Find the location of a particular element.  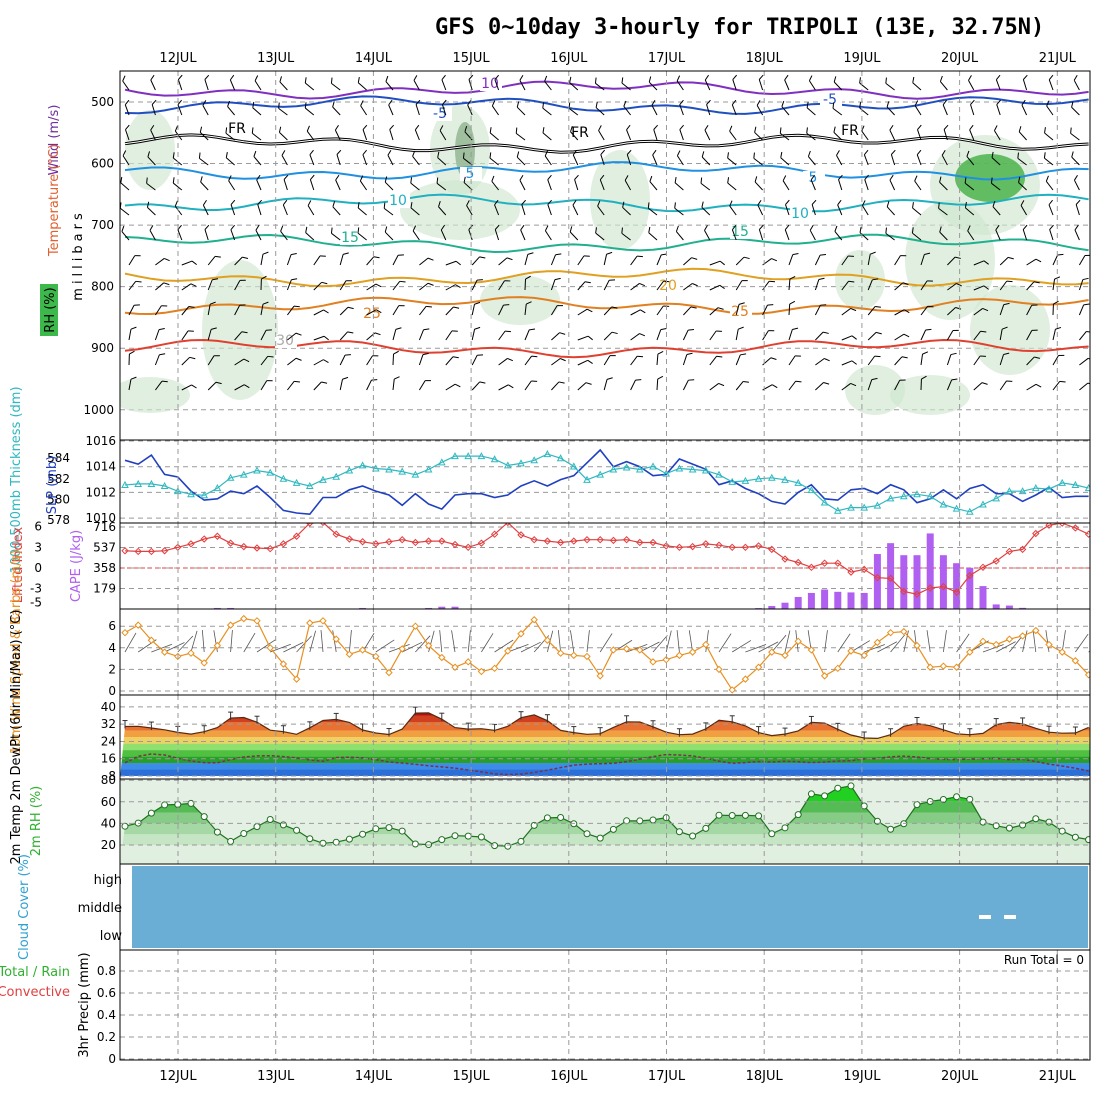

contour-label: FR is located at coordinates (850, 131).